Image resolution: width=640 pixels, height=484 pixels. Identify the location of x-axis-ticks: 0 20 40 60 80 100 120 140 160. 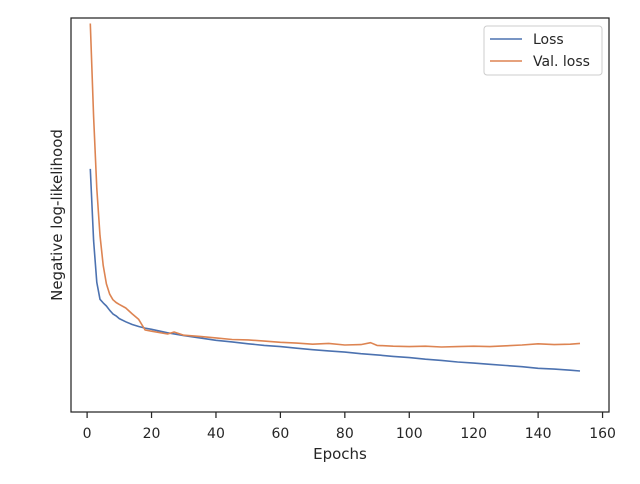
(349, 427).